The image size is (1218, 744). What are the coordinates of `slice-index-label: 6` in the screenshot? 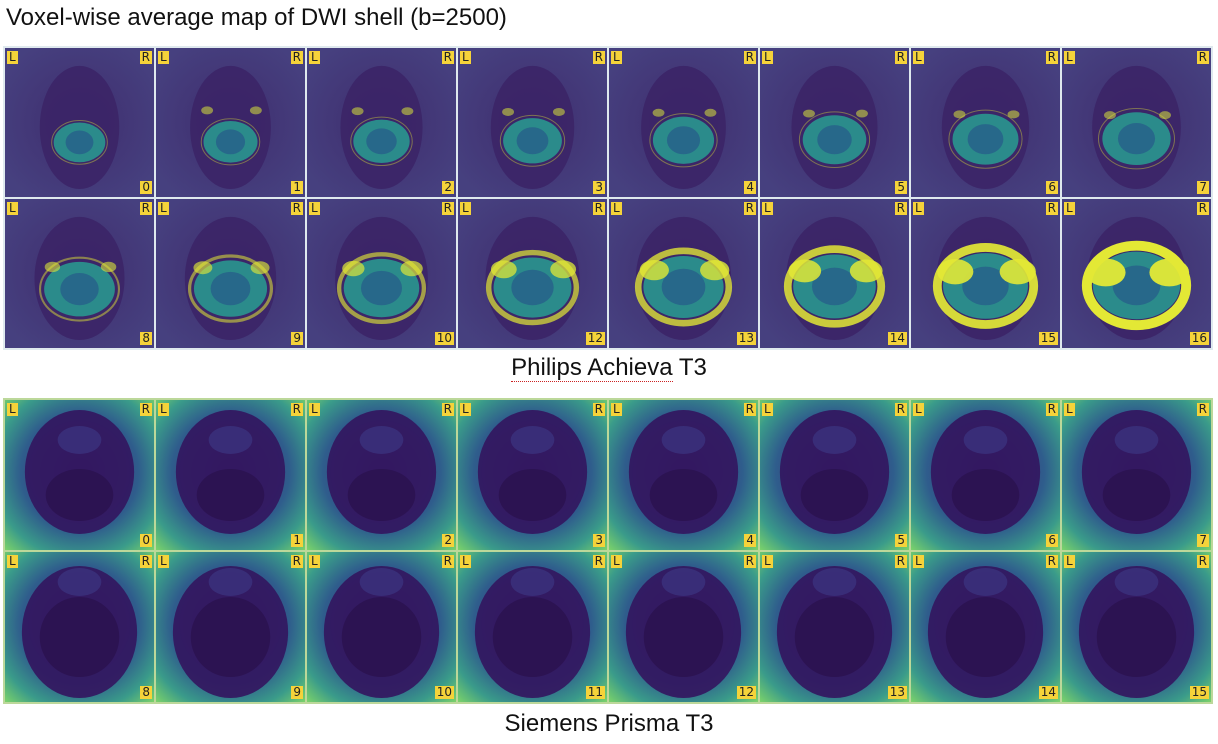 It's located at (1052, 187).